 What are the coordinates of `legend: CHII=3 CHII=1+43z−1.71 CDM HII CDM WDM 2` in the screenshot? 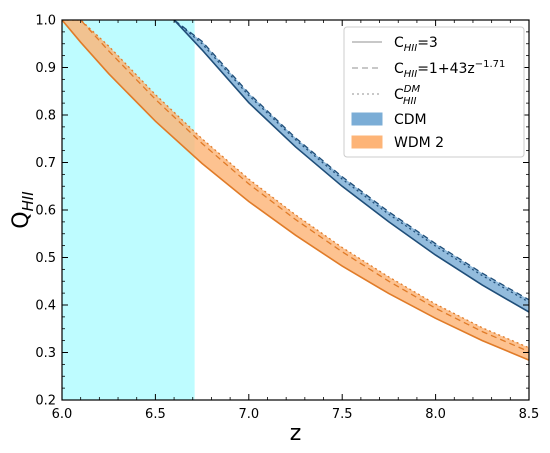 It's located at (434, 92).